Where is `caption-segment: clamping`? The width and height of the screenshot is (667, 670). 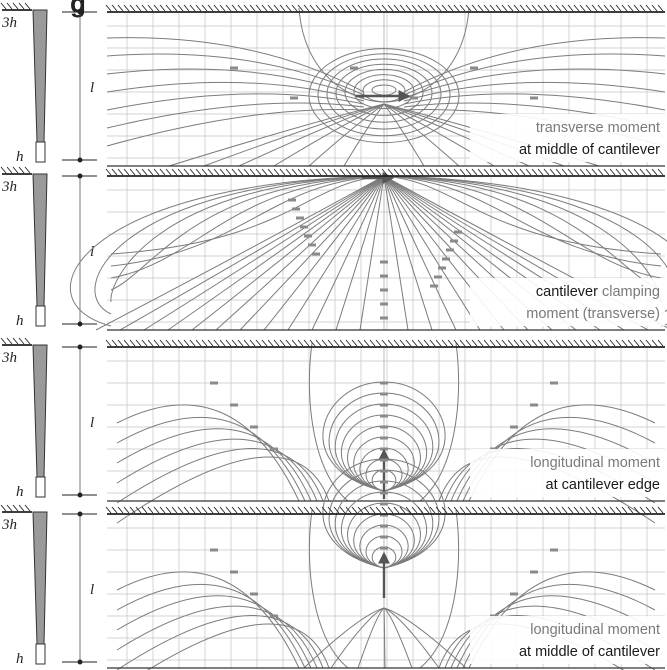 caption-segment: clamping is located at coordinates (631, 292).